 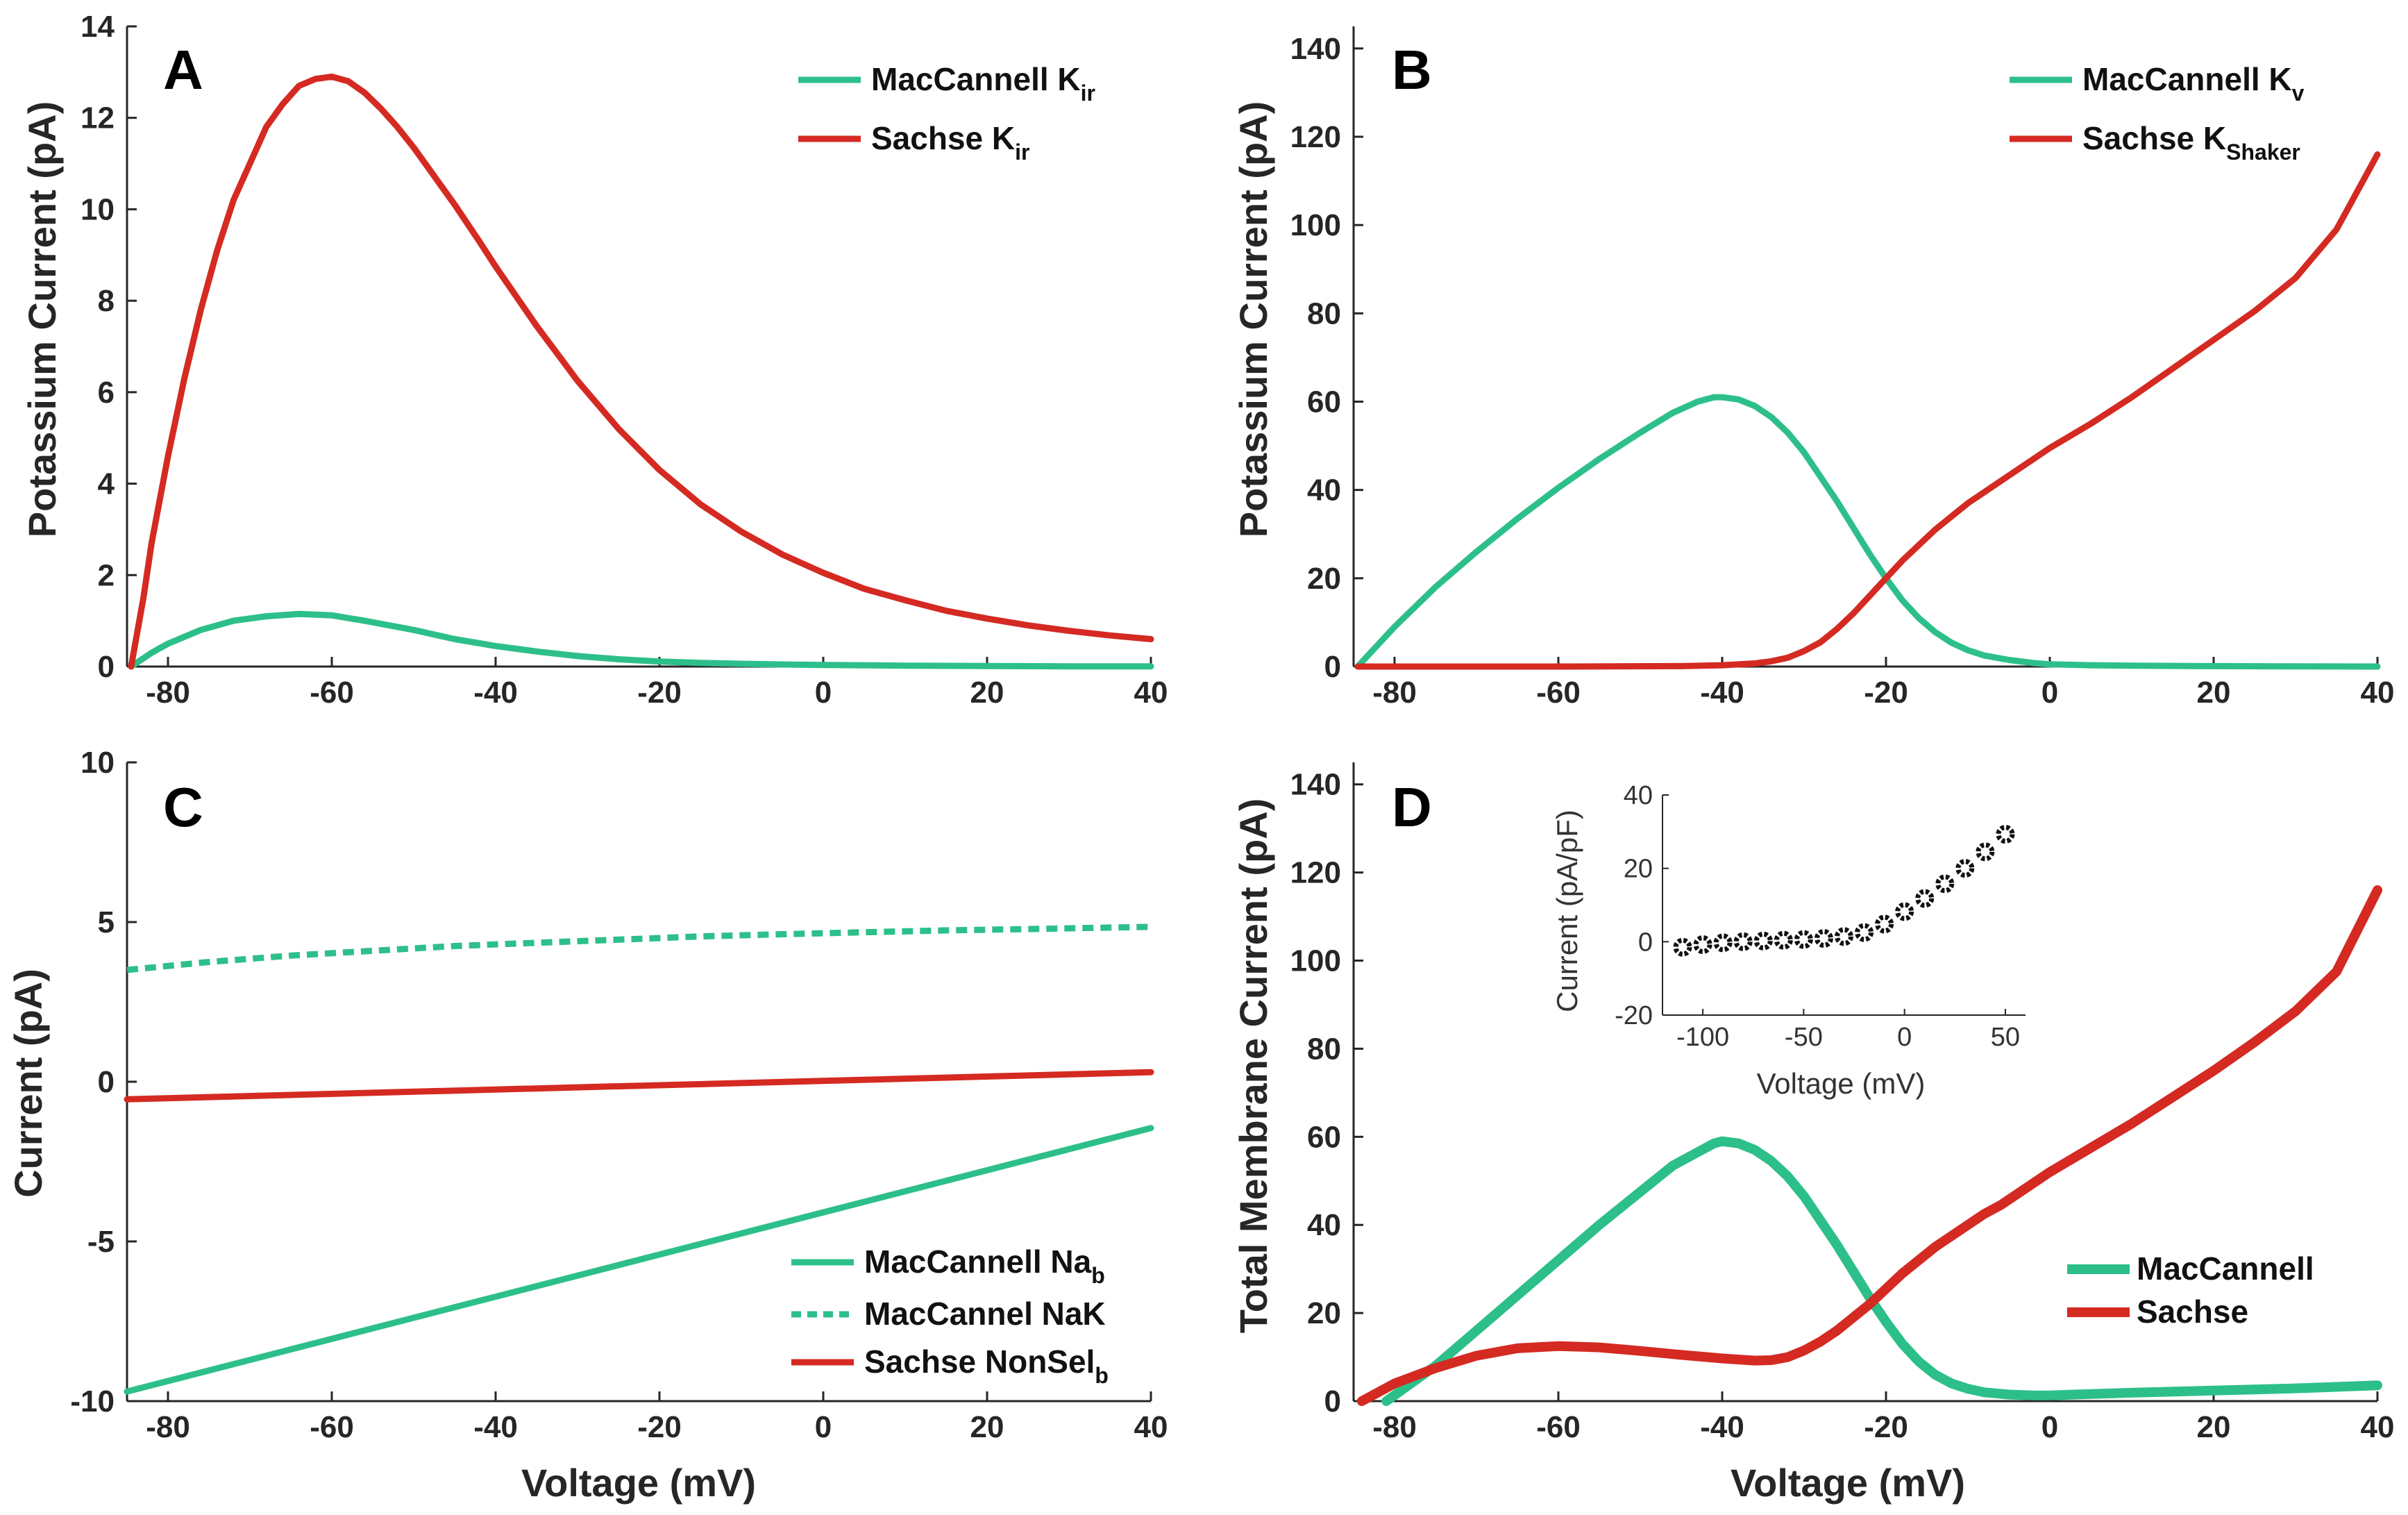 What do you see at coordinates (2190, 1290) in the screenshot?
I see `panel-d-legend: MacCannell Sachse` at bounding box center [2190, 1290].